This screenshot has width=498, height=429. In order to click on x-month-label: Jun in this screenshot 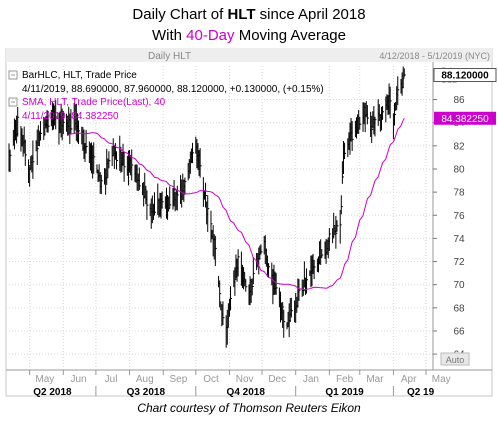, I will do `click(78, 379)`.